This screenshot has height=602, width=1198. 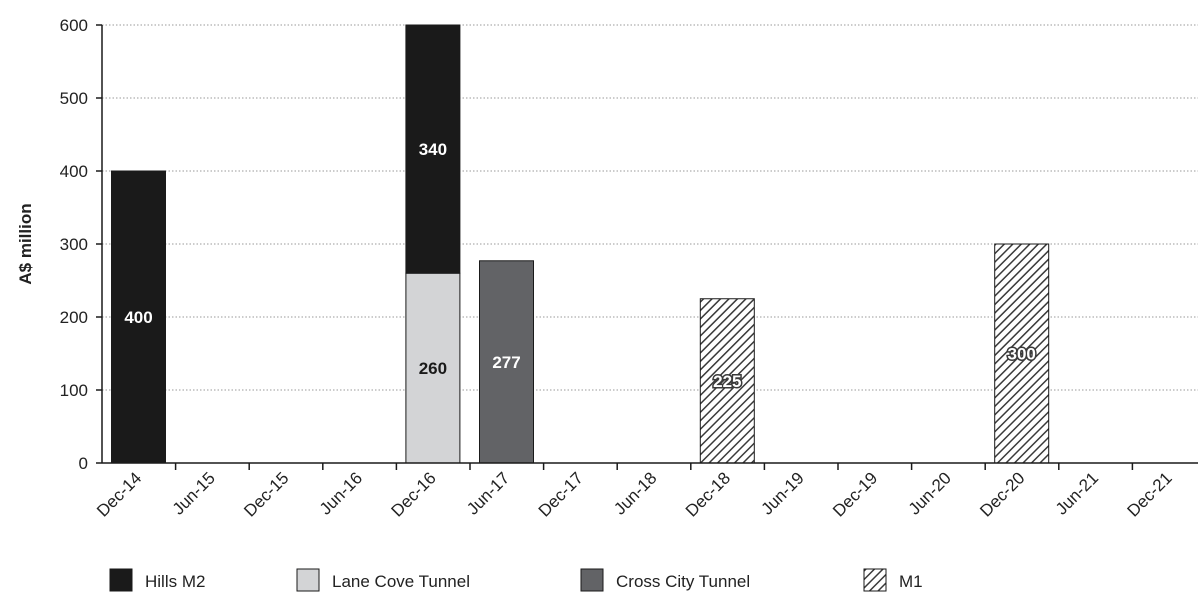 What do you see at coordinates (401, 581) in the screenshot?
I see `legend-label: Lane Cove Tunnel` at bounding box center [401, 581].